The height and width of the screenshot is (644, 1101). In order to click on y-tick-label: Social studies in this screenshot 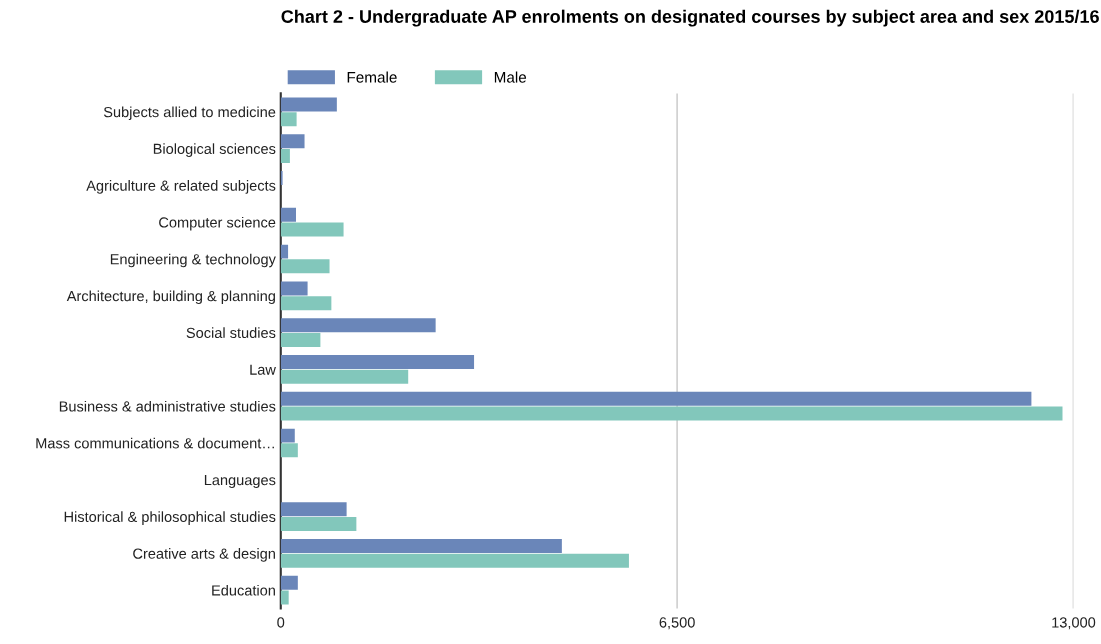, I will do `click(231, 333)`.